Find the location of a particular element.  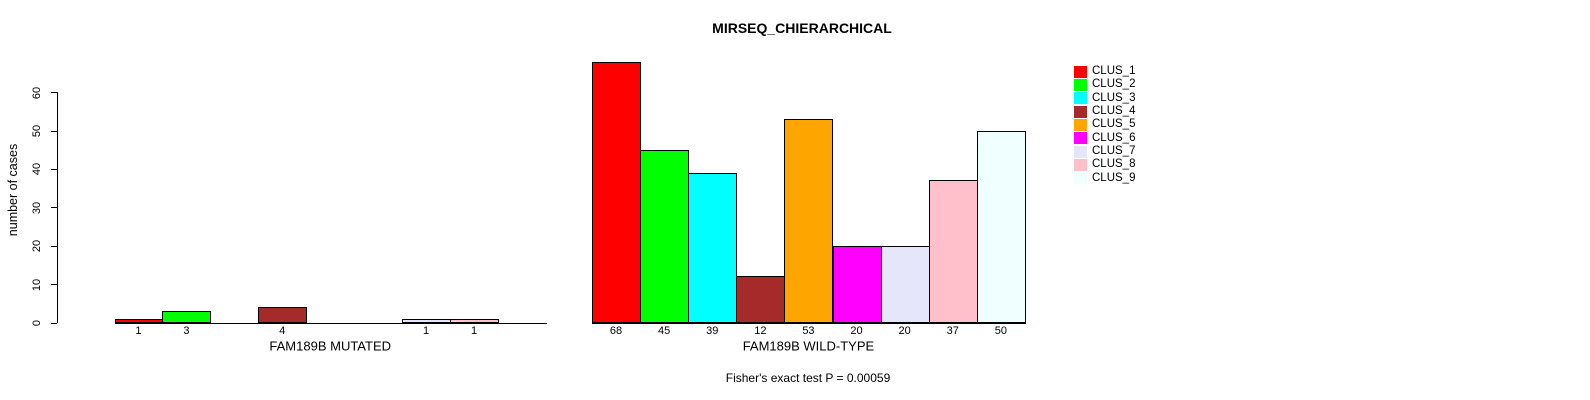

y-axis-label: number of cases is located at coordinates (13, 190).